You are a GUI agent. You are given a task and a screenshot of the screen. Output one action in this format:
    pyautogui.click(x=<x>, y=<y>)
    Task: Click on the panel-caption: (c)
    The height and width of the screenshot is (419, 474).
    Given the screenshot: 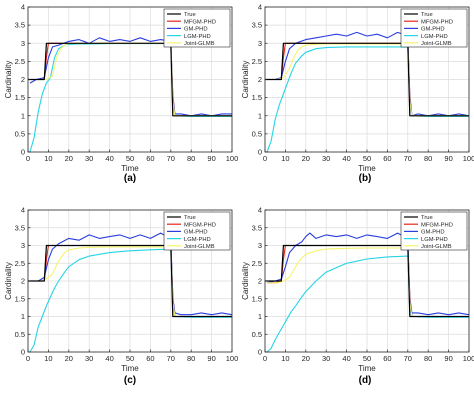 What is the action you would take?
    pyautogui.click(x=130, y=380)
    